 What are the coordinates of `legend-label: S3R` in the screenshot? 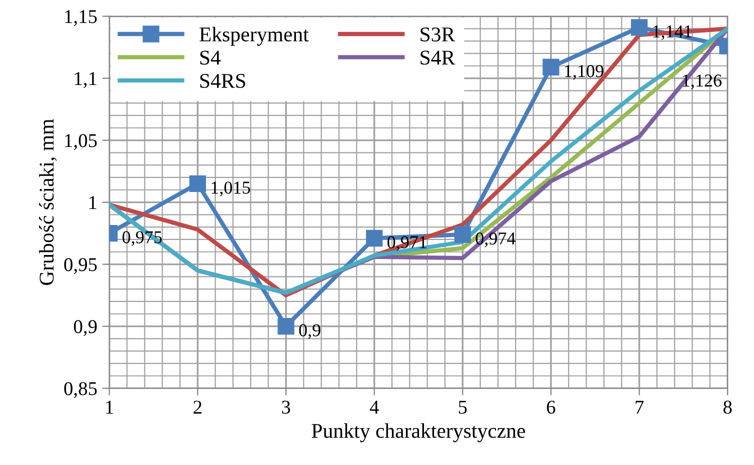 It's located at (438, 34).